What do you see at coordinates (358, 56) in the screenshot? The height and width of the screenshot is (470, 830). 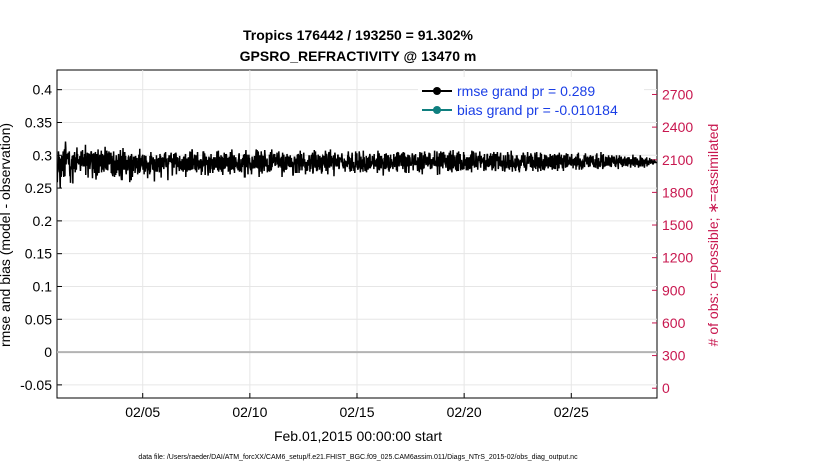 I see `title-line2: GPSRO_REFRACTIVITY @ 13470 m` at bounding box center [358, 56].